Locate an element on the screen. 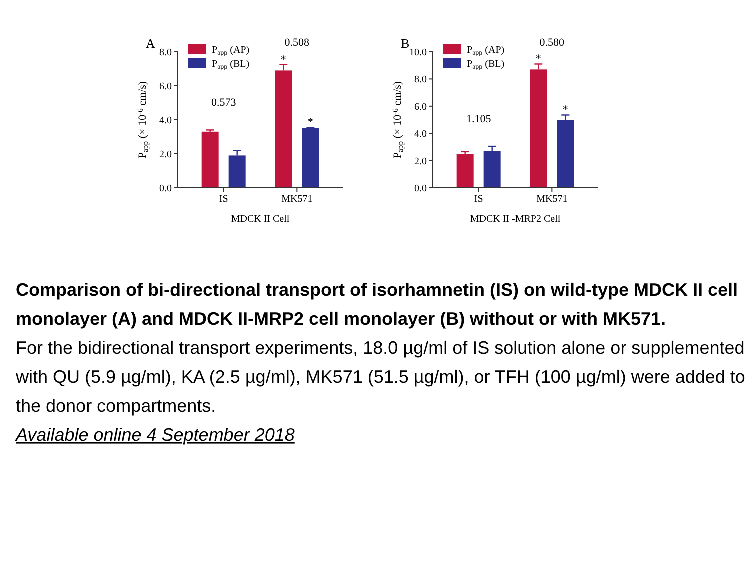 The width and height of the screenshot is (756, 567). chart-title: A is located at coordinates (151, 43).